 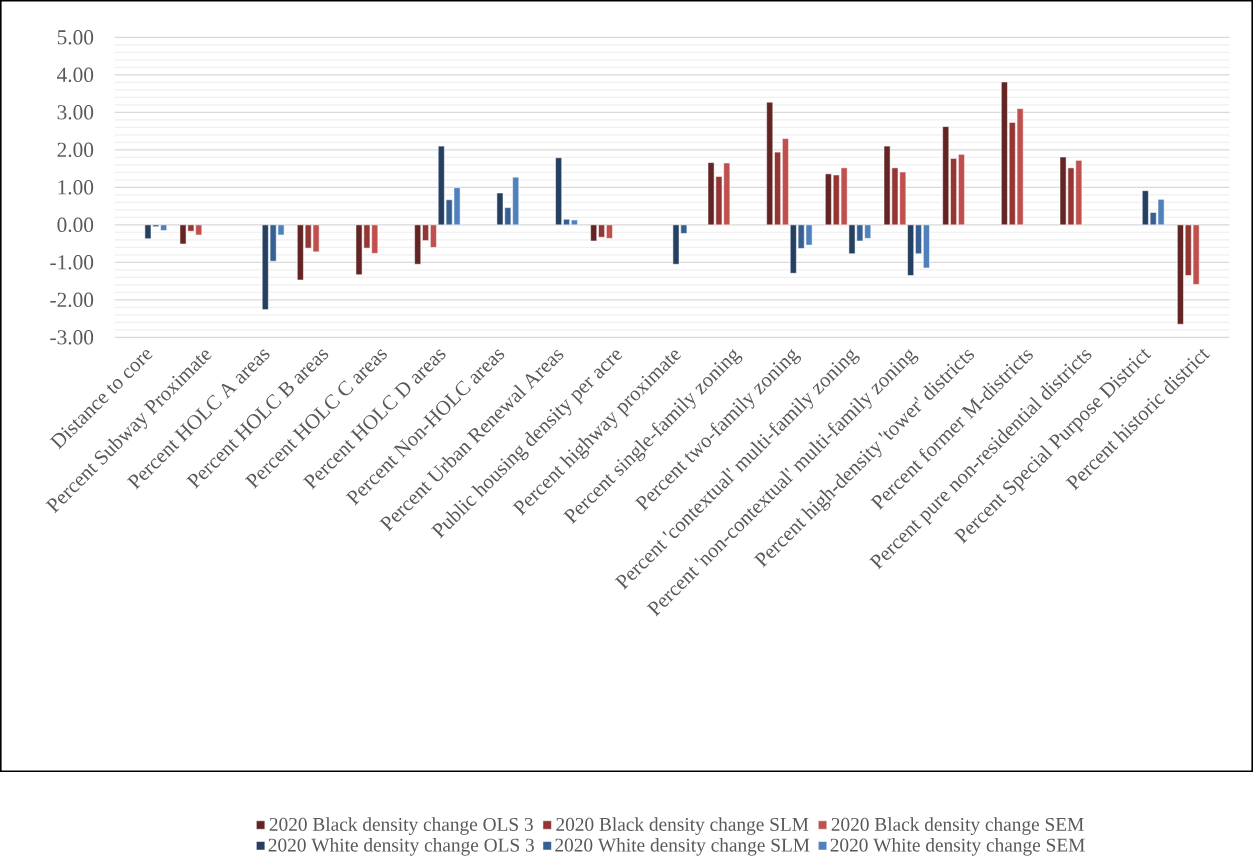 What do you see at coordinates (682, 826) in the screenshot?
I see `legend-label: 2020 Black density change SLM` at bounding box center [682, 826].